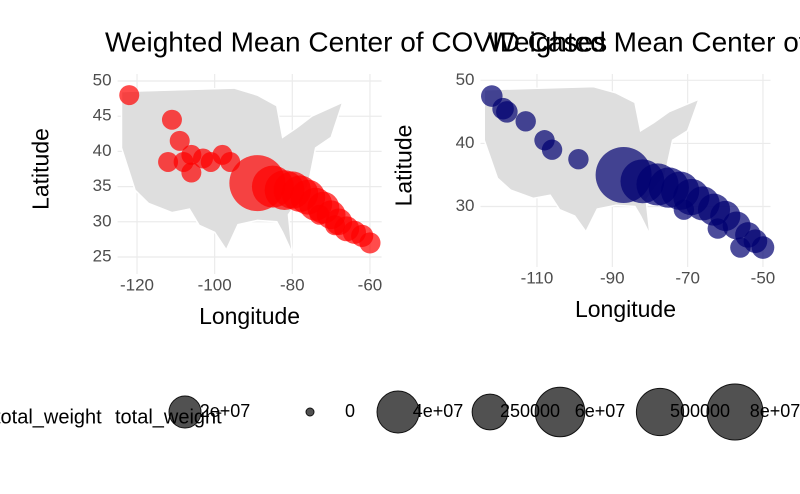  What do you see at coordinates (438, 411) in the screenshot?
I see `legend-label: 4e+07` at bounding box center [438, 411].